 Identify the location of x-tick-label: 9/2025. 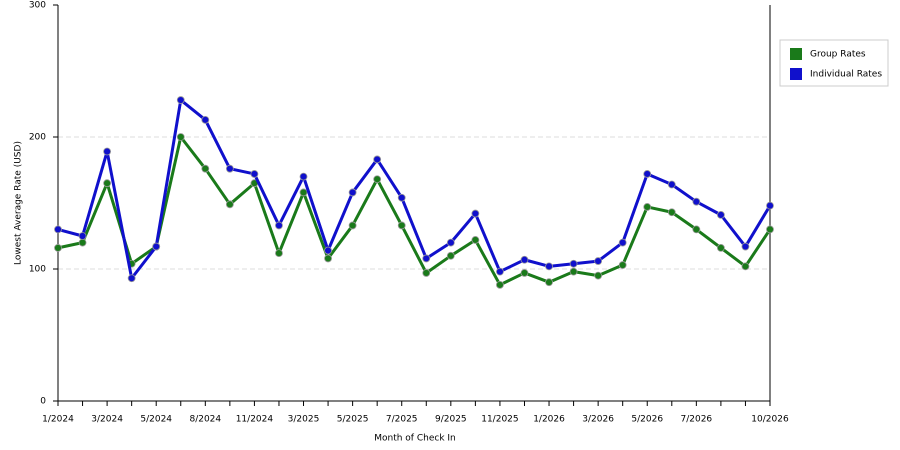
(451, 420).